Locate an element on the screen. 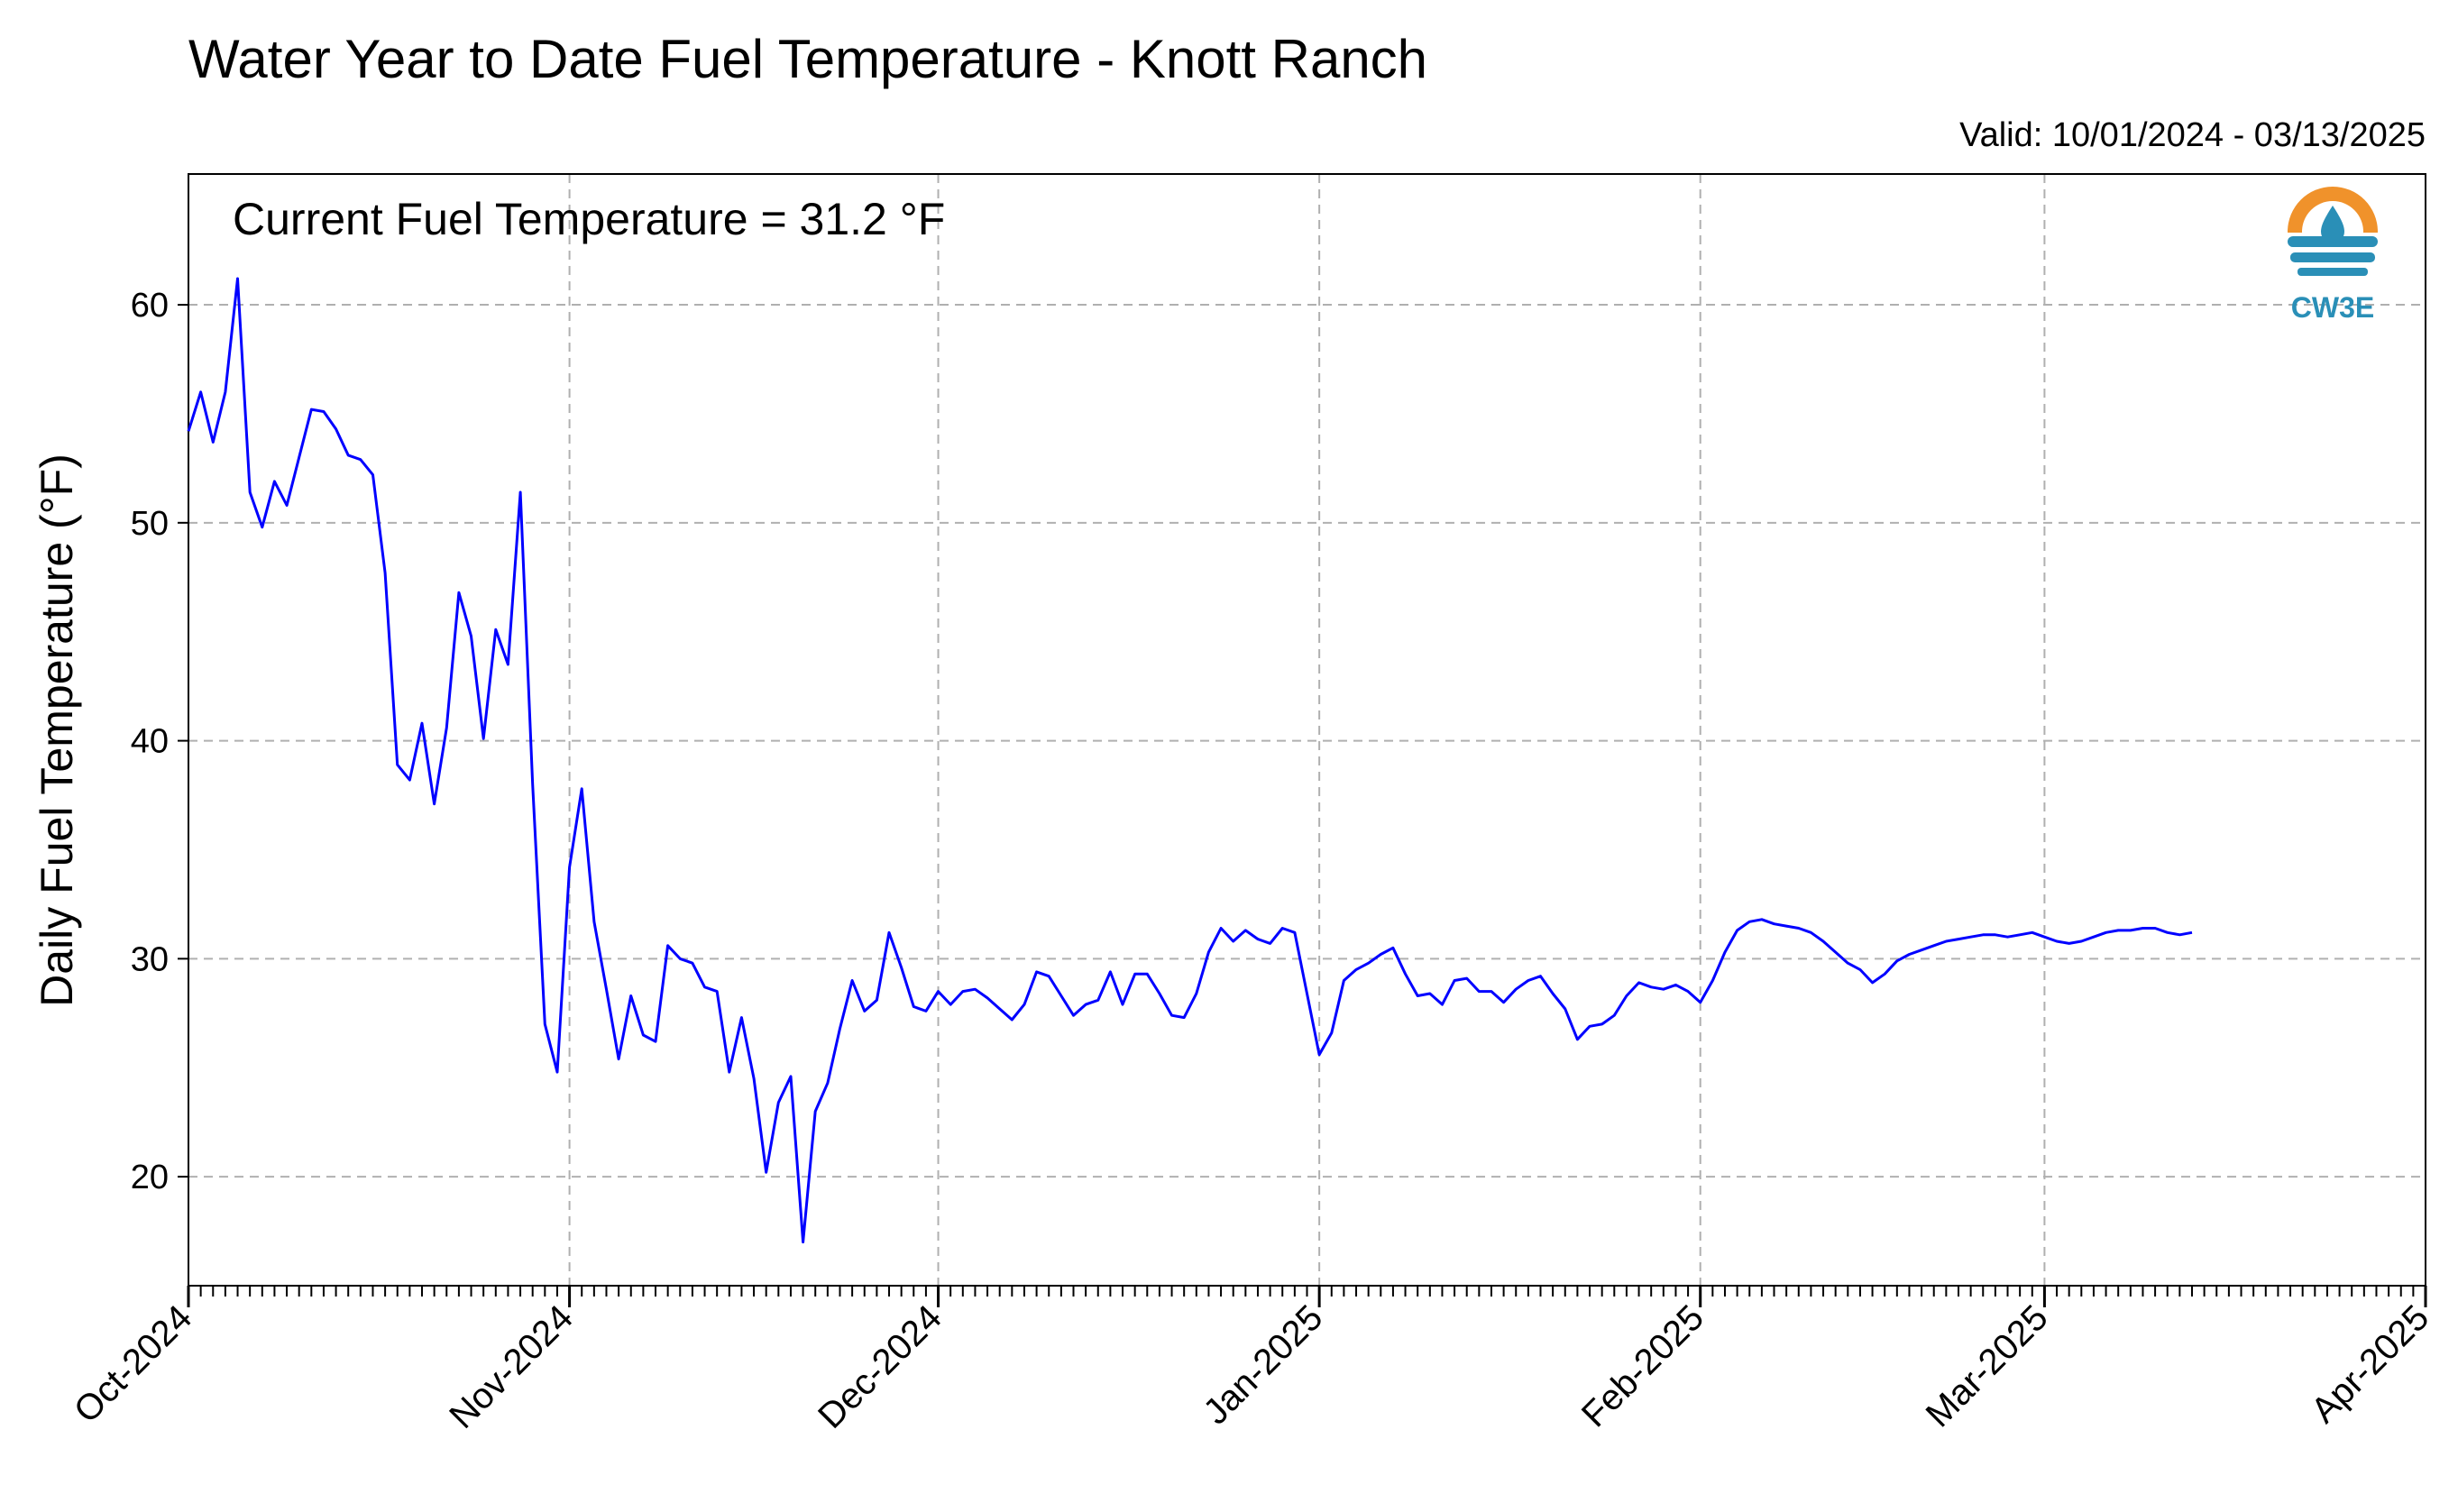 Image resolution: width=2458 pixels, height=1512 pixels. water-drop-sun-icon is located at coordinates (2333, 232).